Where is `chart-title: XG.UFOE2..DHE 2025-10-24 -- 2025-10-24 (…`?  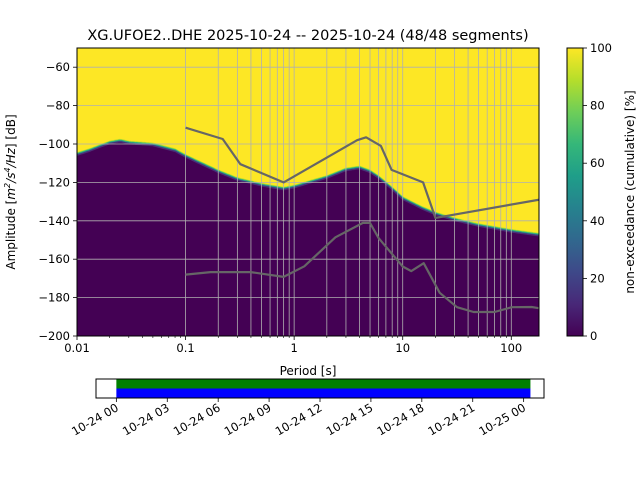 chart-title: XG.UFOE2..DHE 2025-10-24 -- 2025-10-24 (… is located at coordinates (307, 36).